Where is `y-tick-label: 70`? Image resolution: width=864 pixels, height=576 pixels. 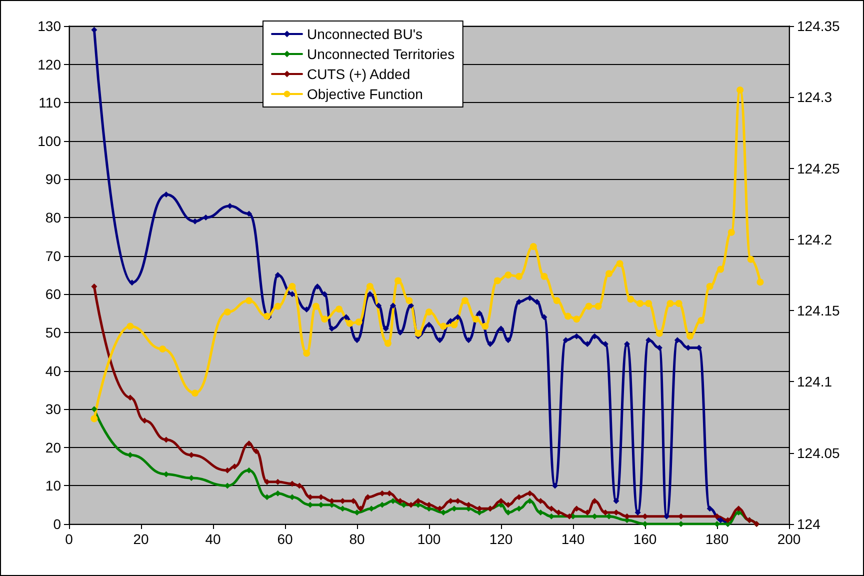
y-tick-label: 70 is located at coordinates (53, 256).